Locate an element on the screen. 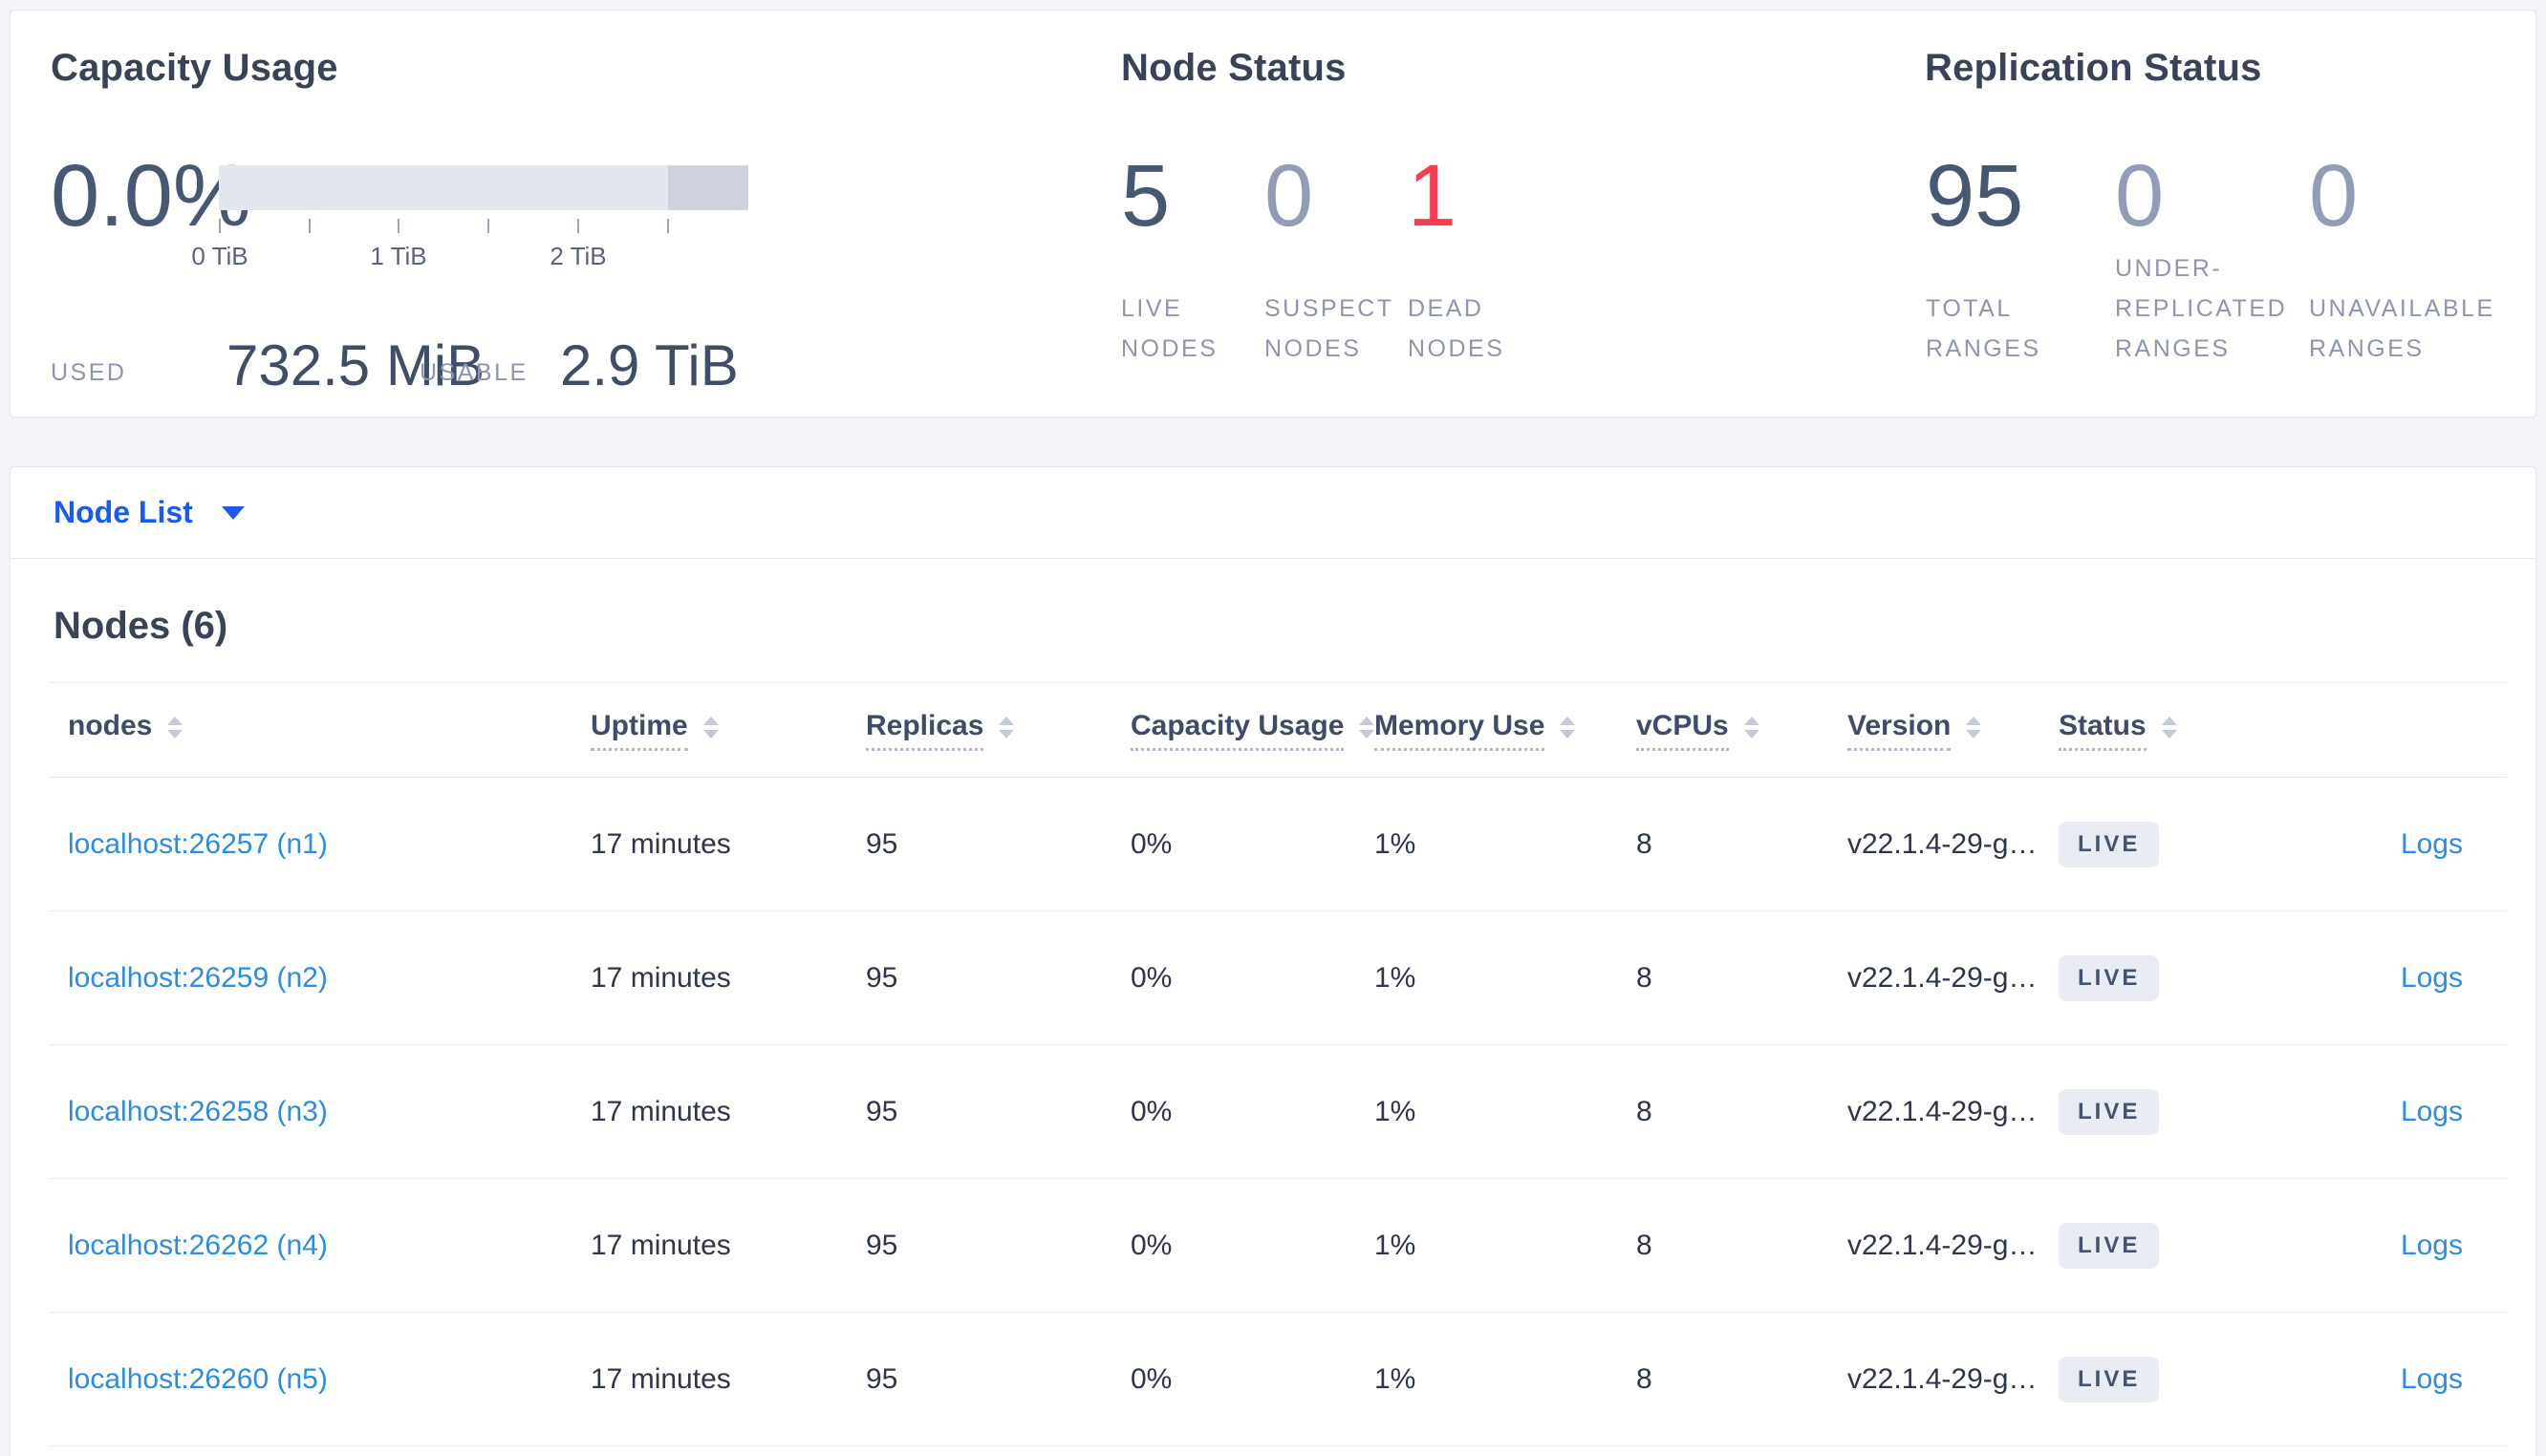  stat-value: 95 is located at coordinates (1975, 196).